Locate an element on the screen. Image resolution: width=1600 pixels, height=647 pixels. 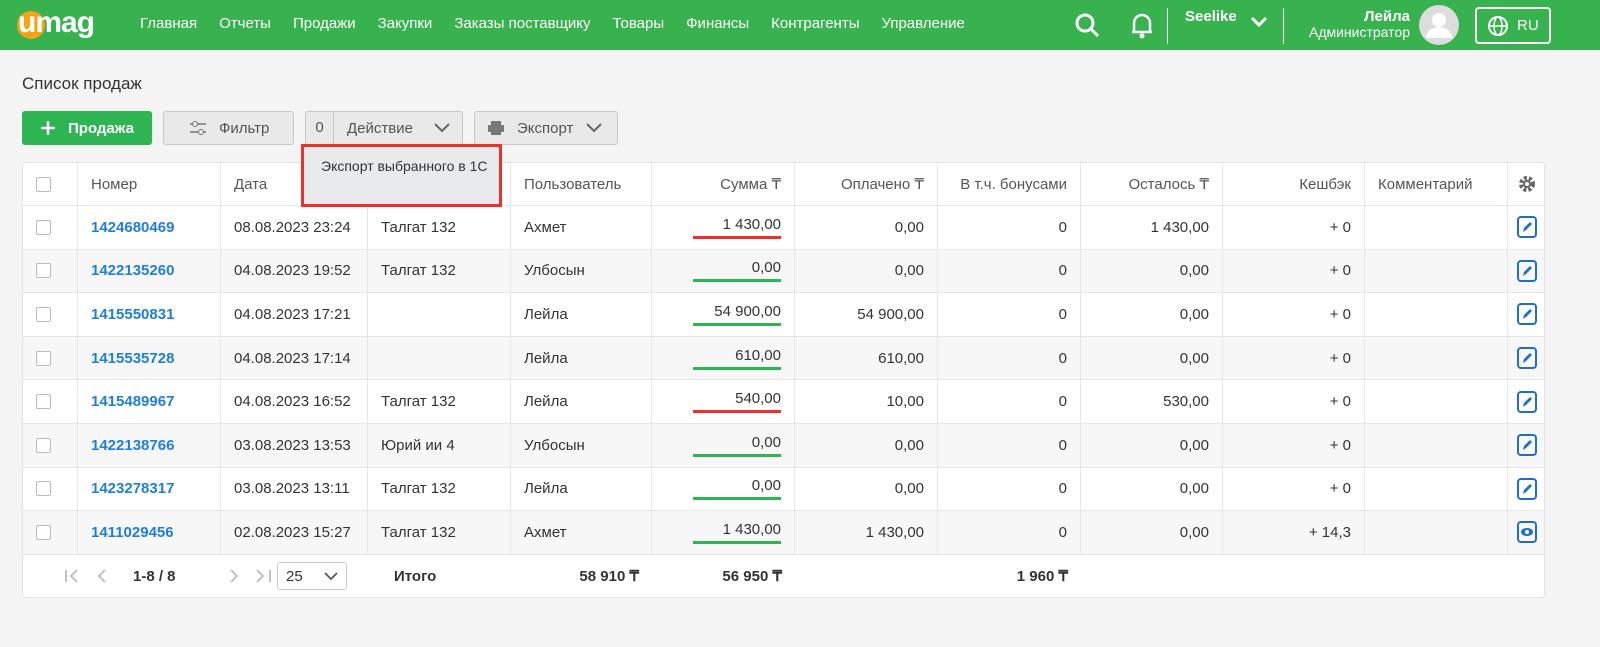
menu-item: Главная is located at coordinates (169, 23).